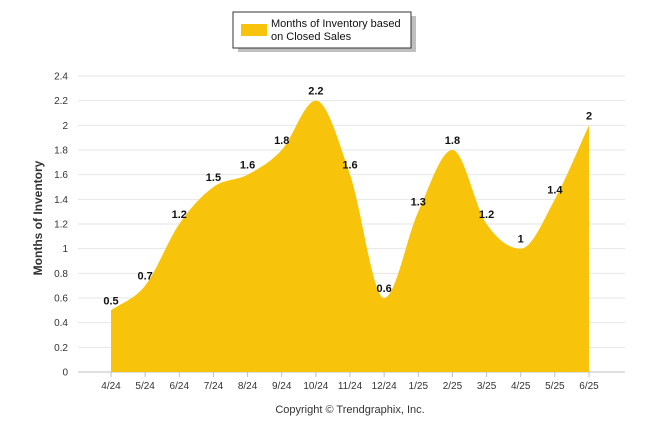  I want to click on data-label: 1.3, so click(418, 203).